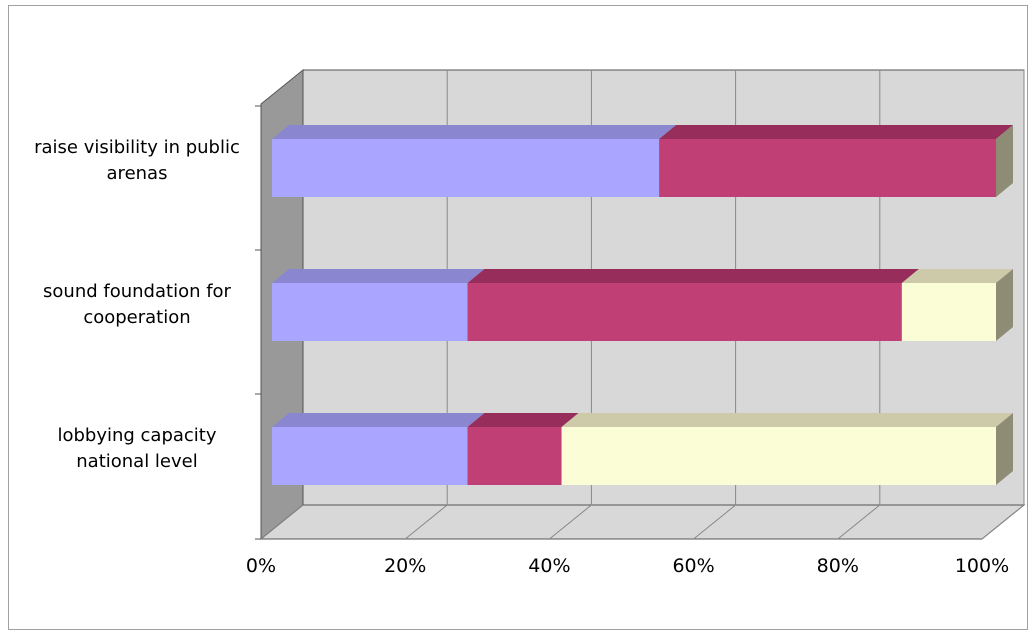  Describe the element at coordinates (136, 461) in the screenshot. I see `category-label-line: national level` at that location.